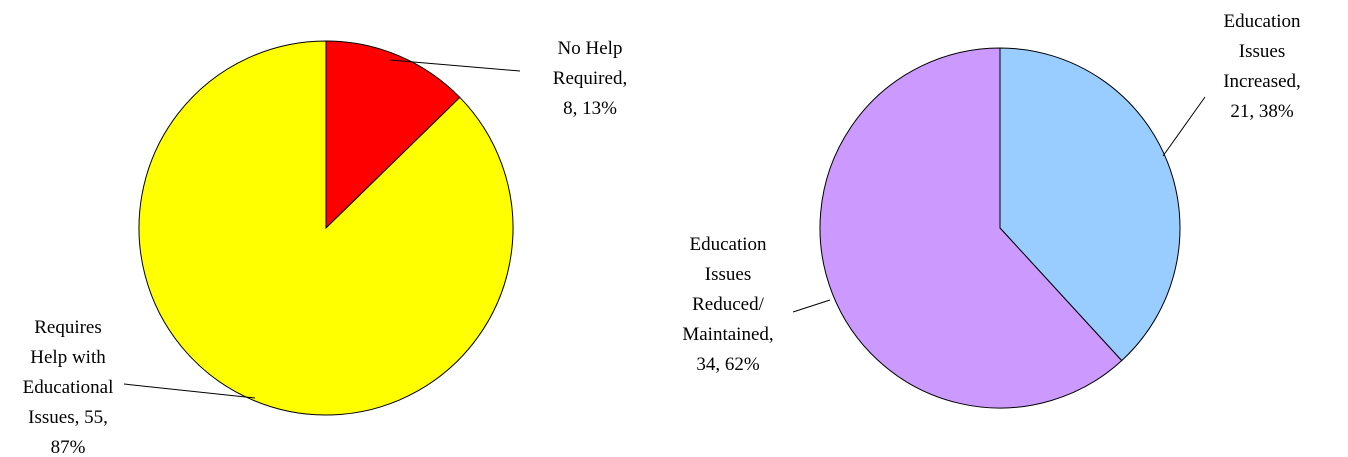 The image size is (1348, 457). I want to click on pie2-slice-1-label-line: Increased,, so click(1262, 81).